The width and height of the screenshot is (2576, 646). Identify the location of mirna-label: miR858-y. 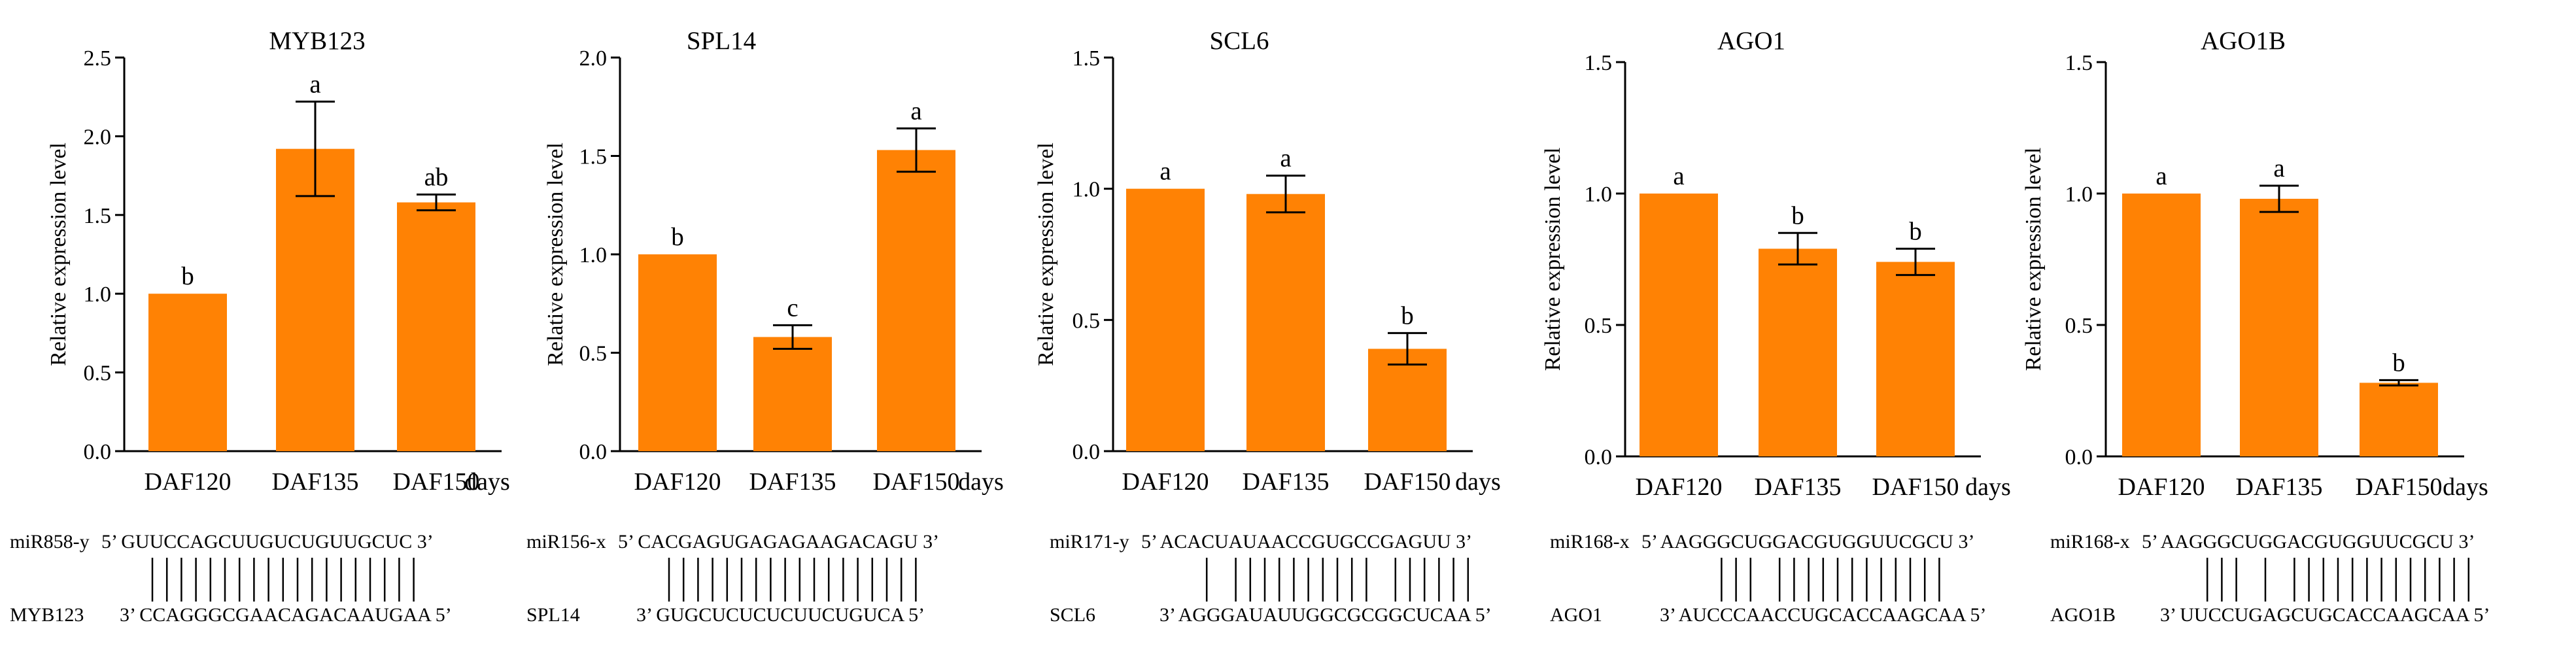
(50, 541).